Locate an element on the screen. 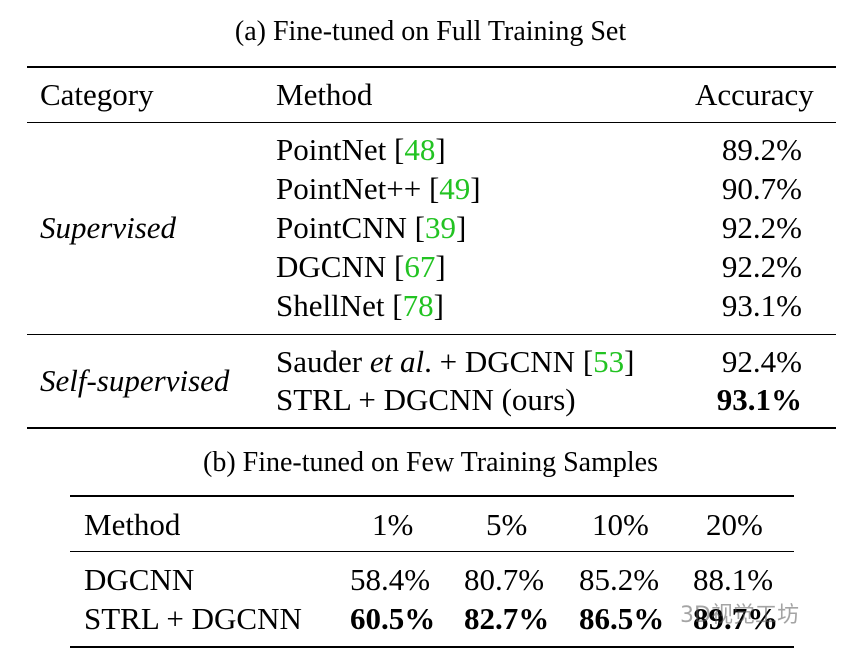 The image size is (861, 657). header-1-percent: 1% is located at coordinates (393, 524).